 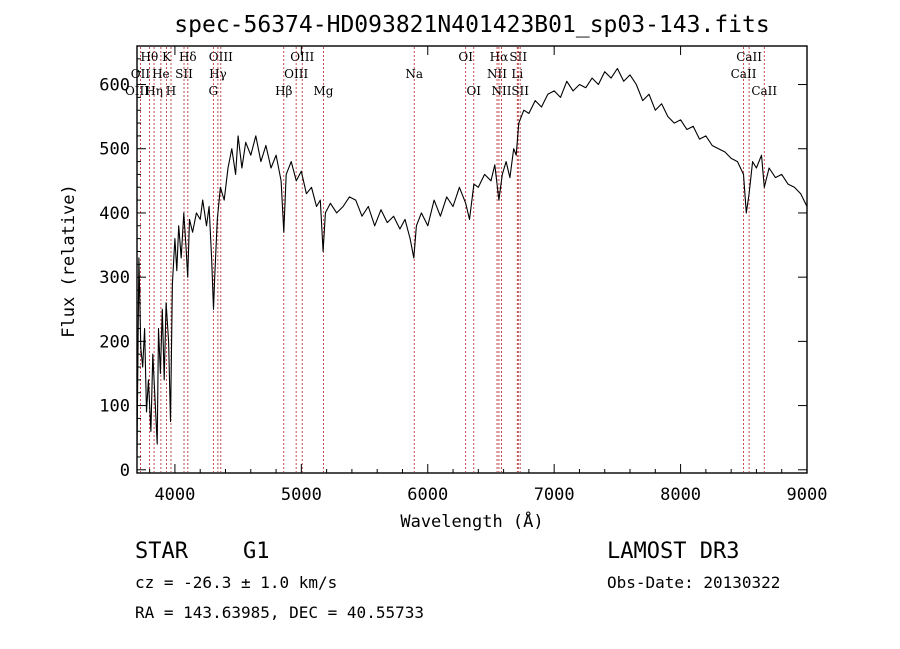 I want to click on line-label-17: OI, so click(x=465, y=57).